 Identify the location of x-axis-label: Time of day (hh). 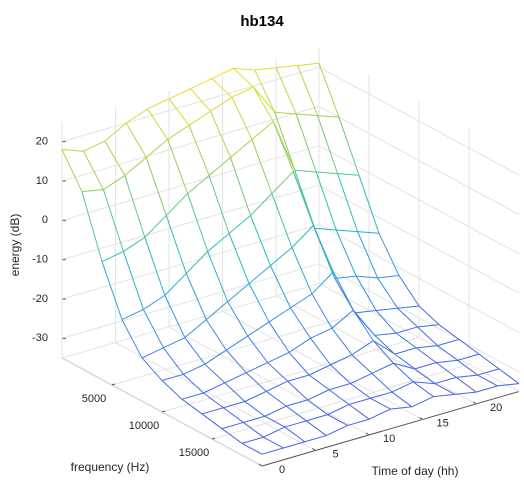
(415, 471).